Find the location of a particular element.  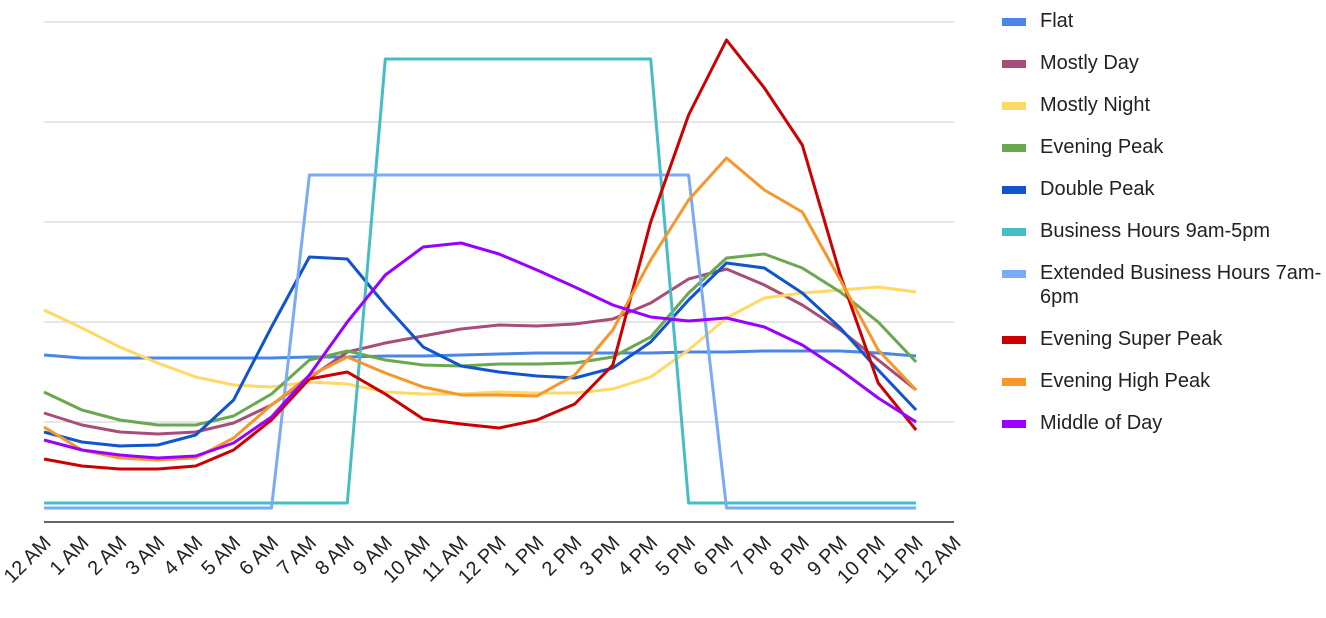

x-tick-label: 6 AM is located at coordinates (259, 556).